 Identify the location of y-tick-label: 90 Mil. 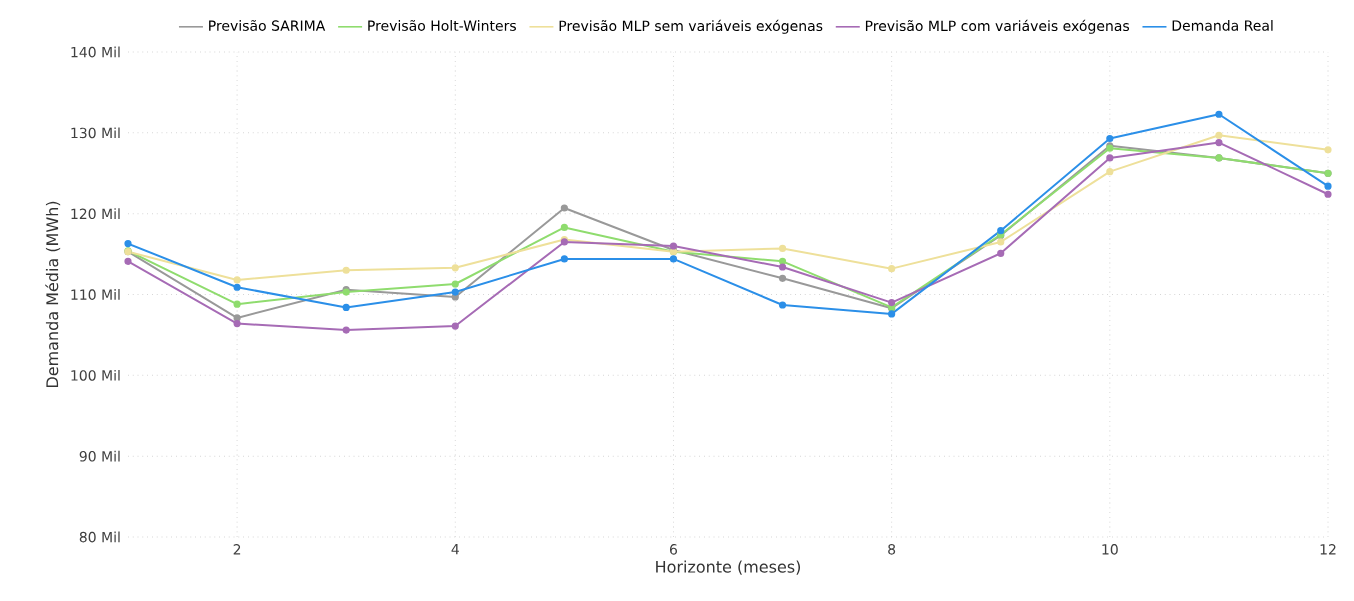
(99, 456).